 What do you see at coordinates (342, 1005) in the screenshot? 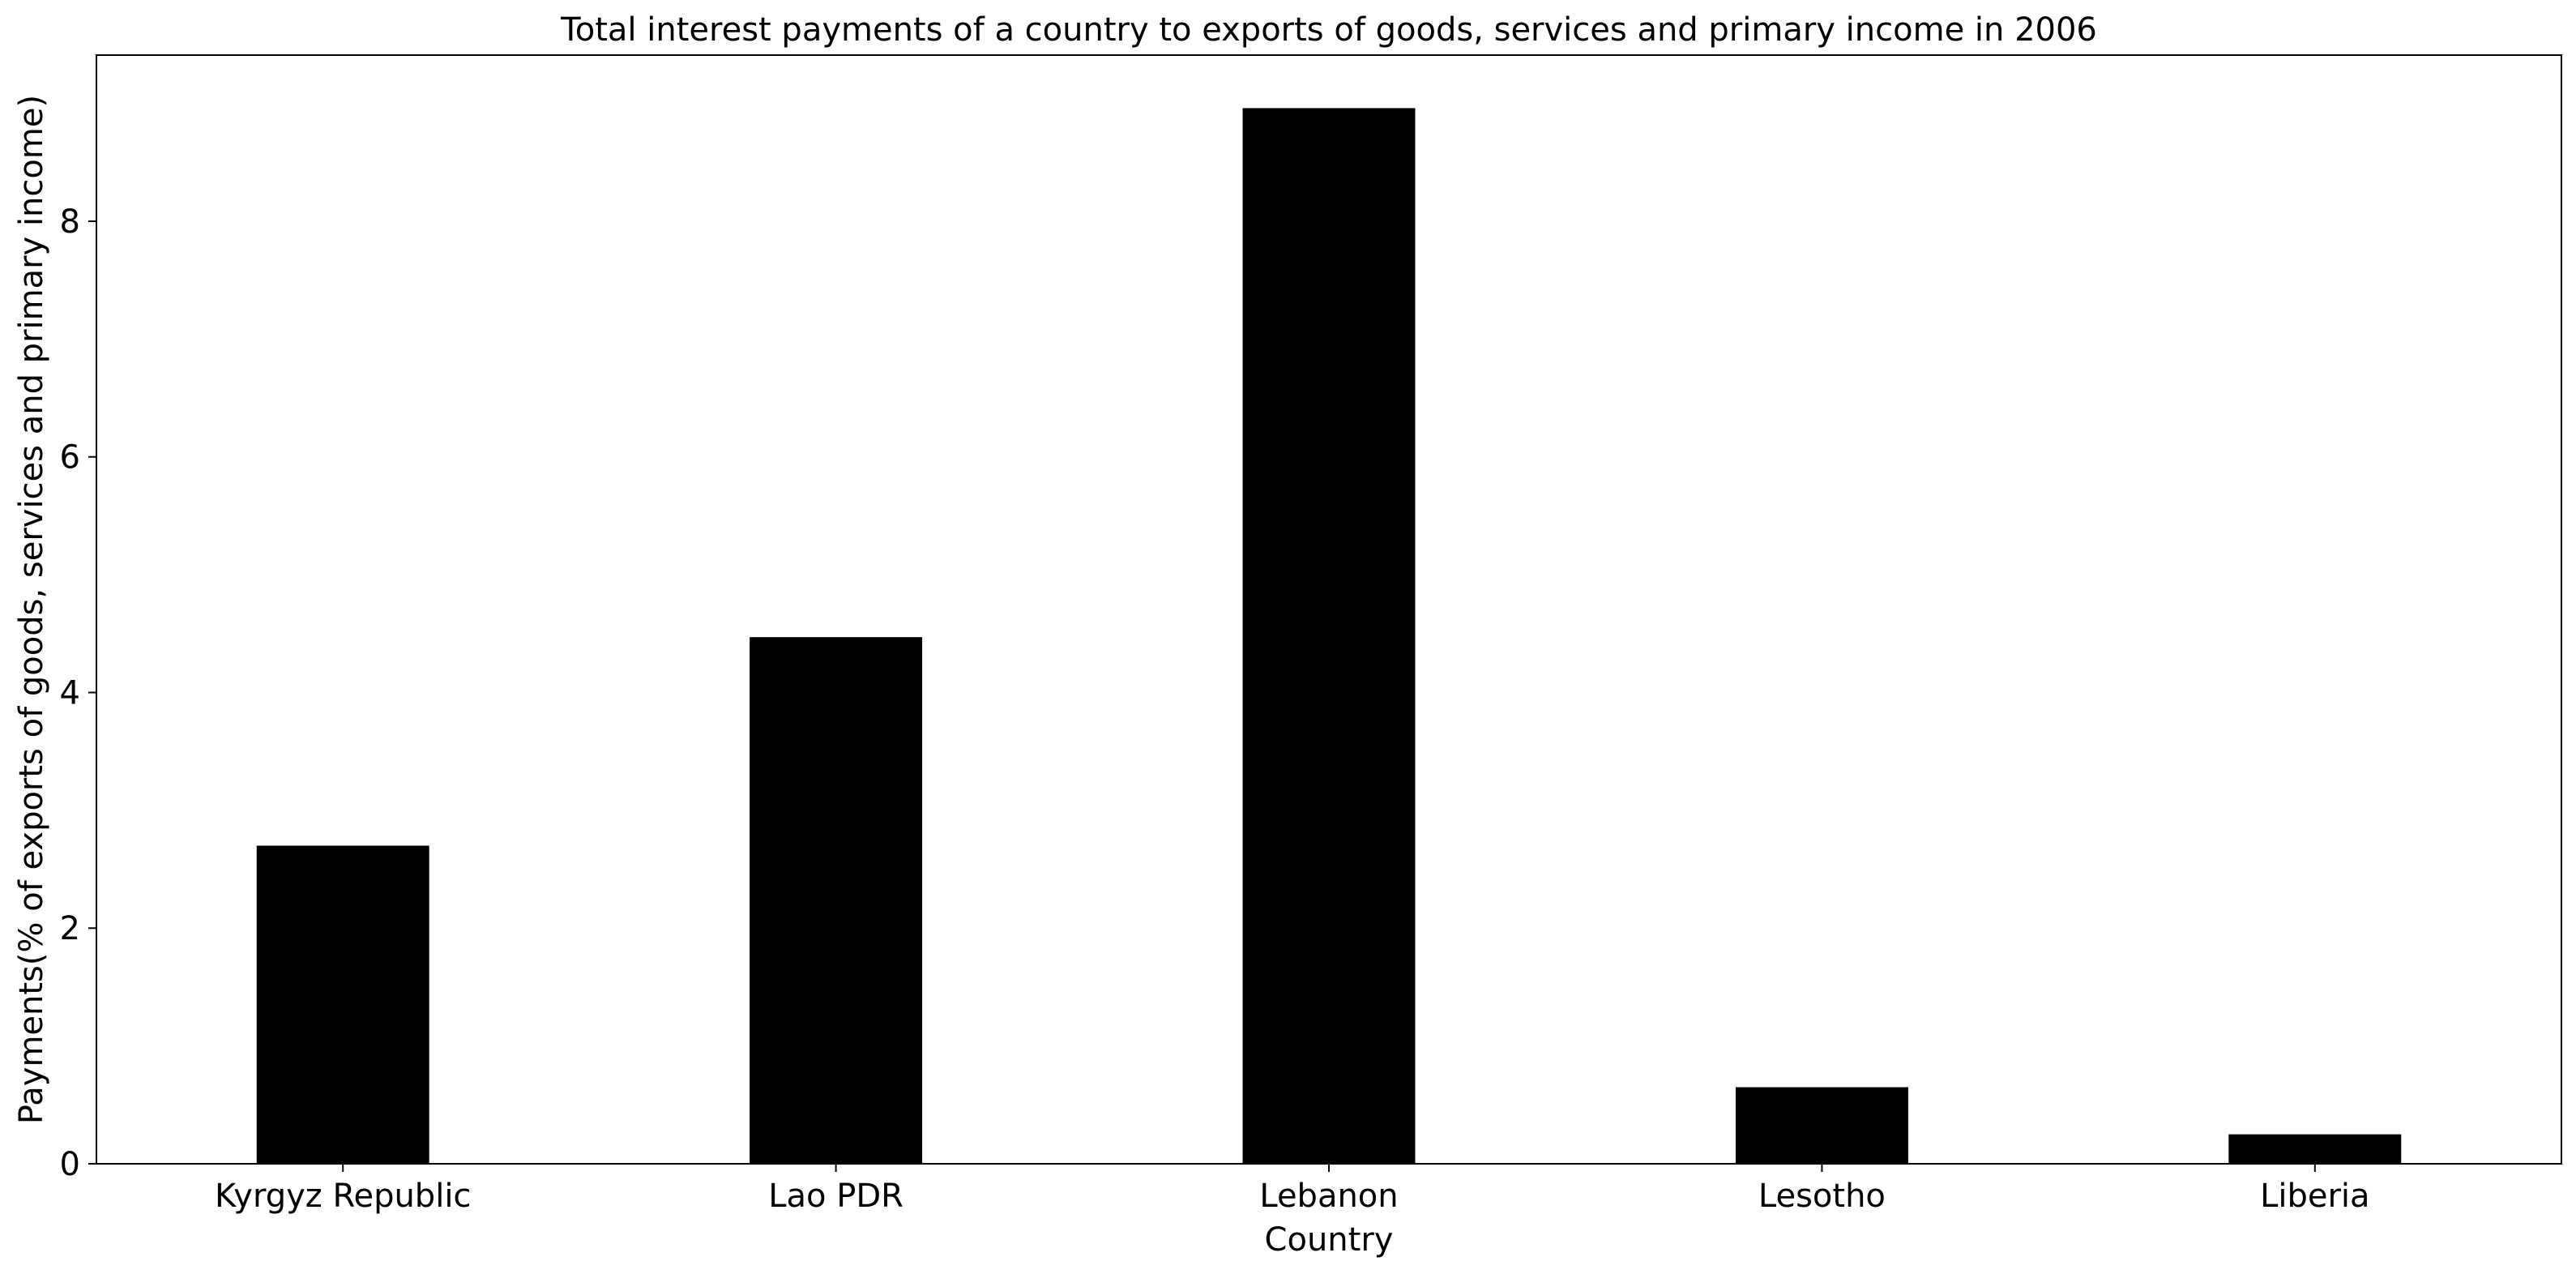
I see `bar-kyrgyz-republic` at bounding box center [342, 1005].